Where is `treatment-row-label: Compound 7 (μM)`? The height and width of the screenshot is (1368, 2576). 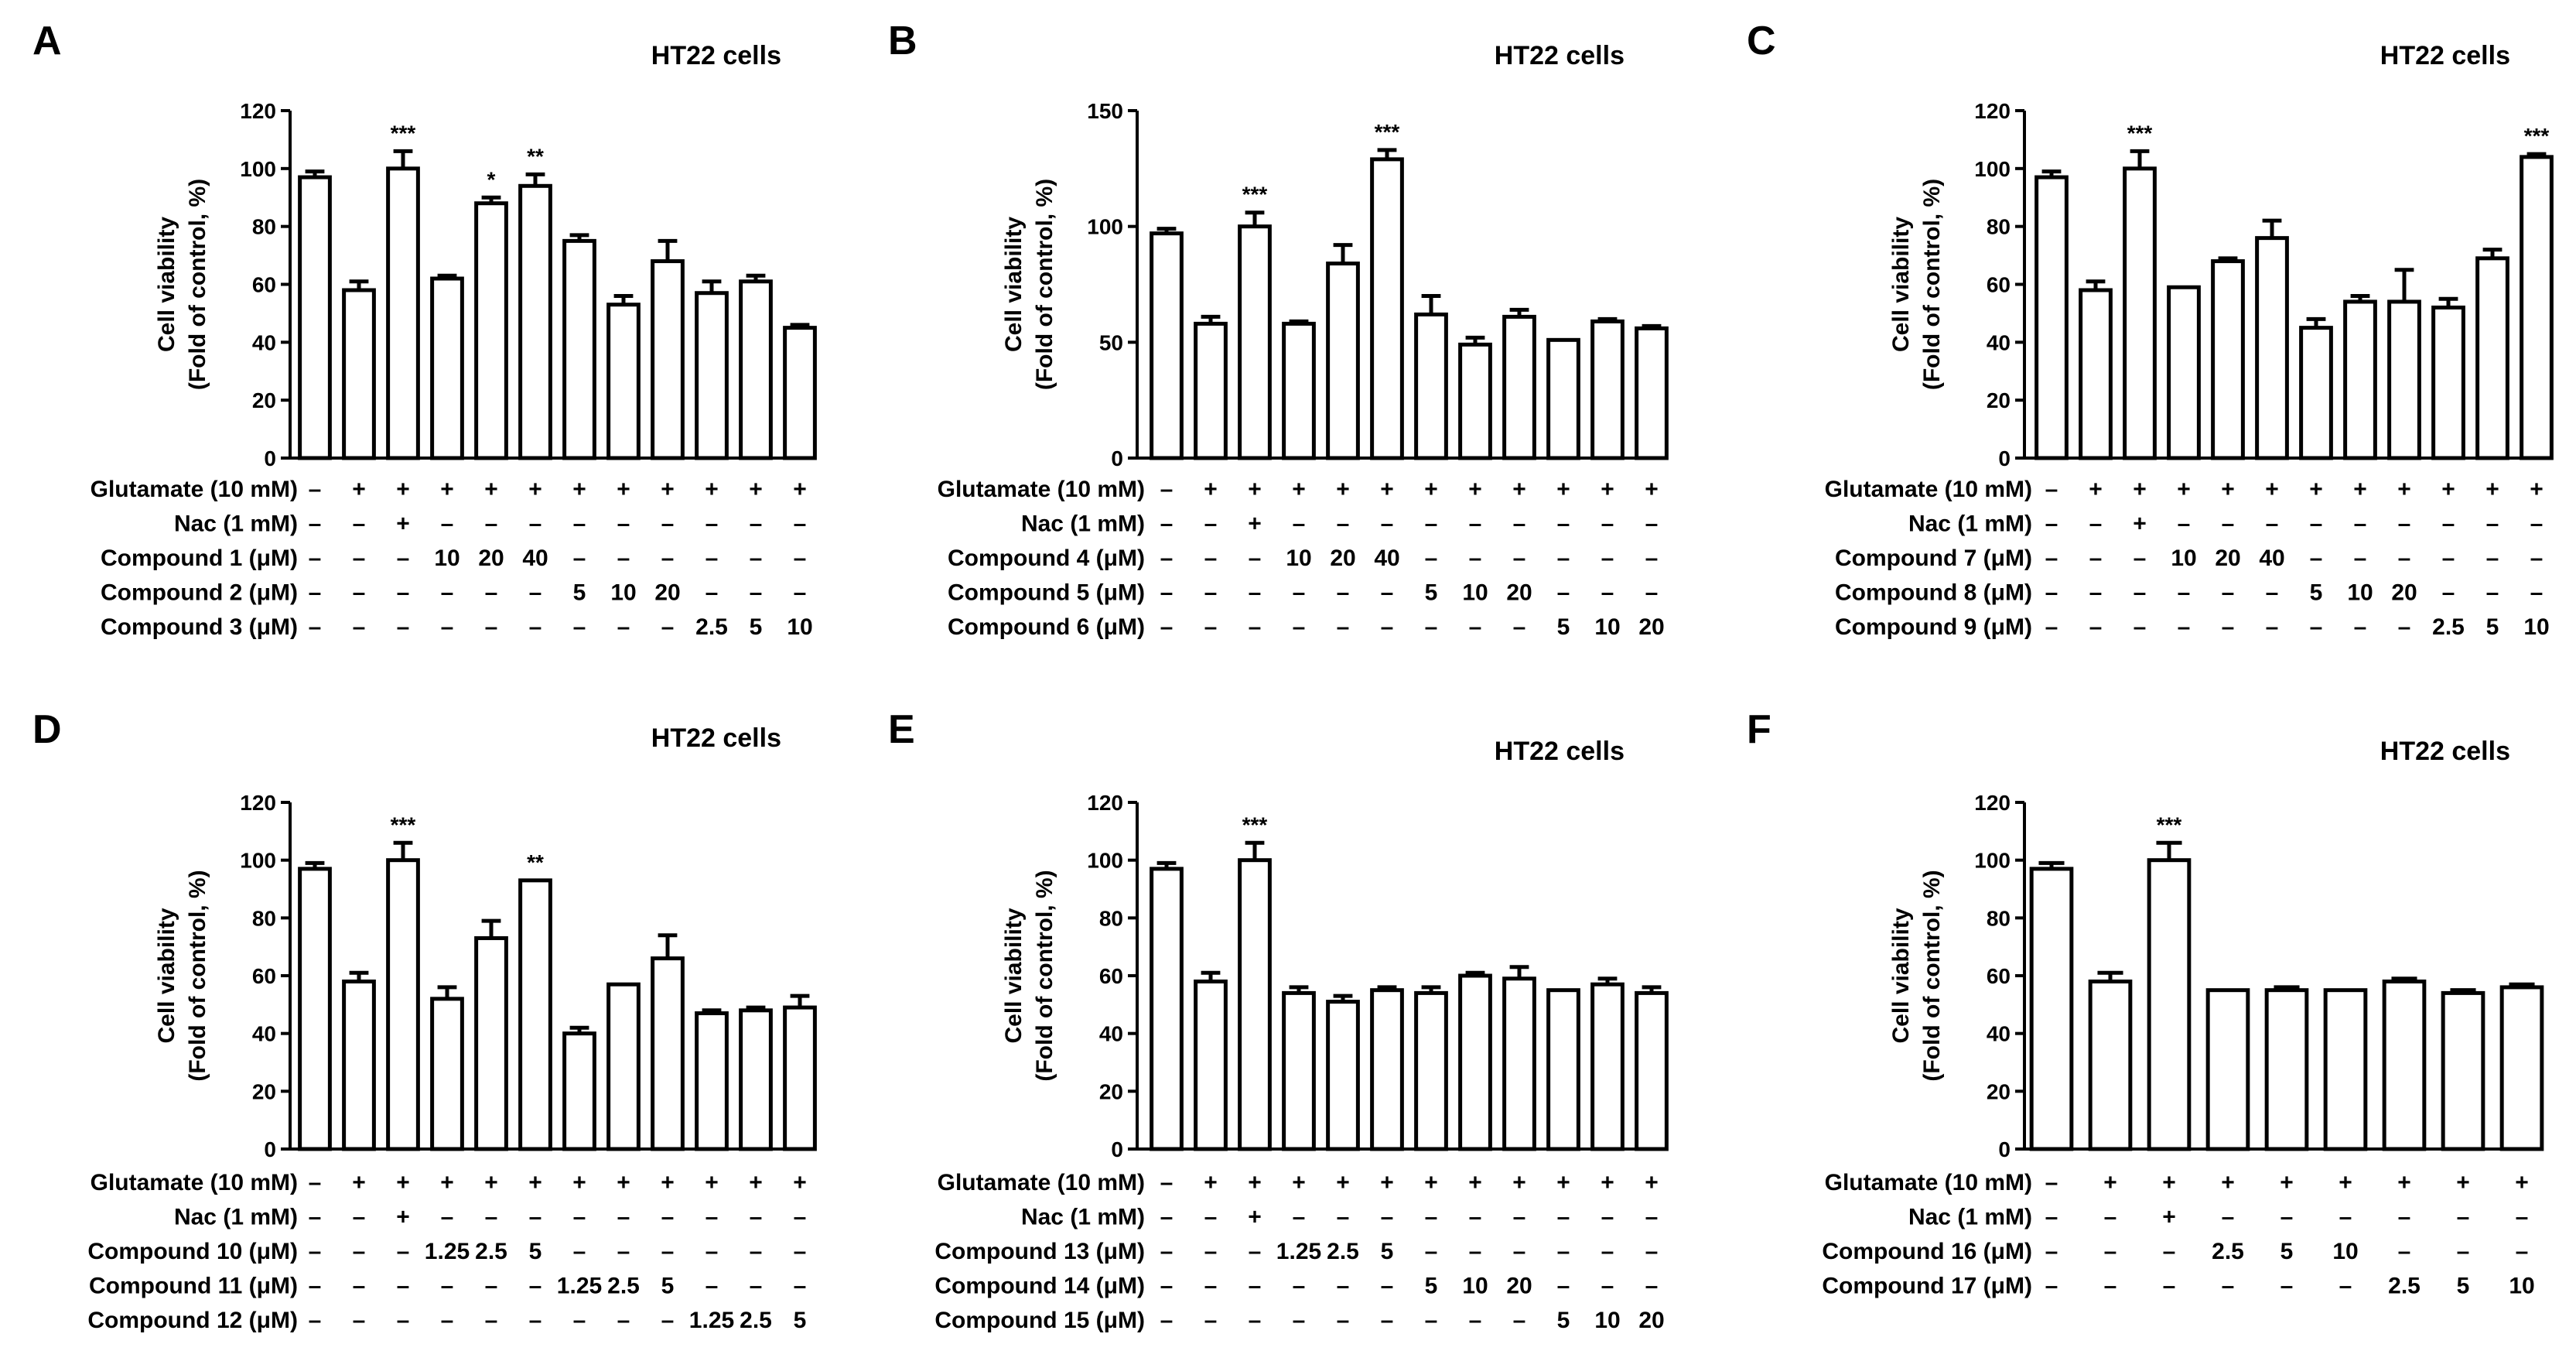 treatment-row-label: Compound 7 (μM) is located at coordinates (1933, 558).